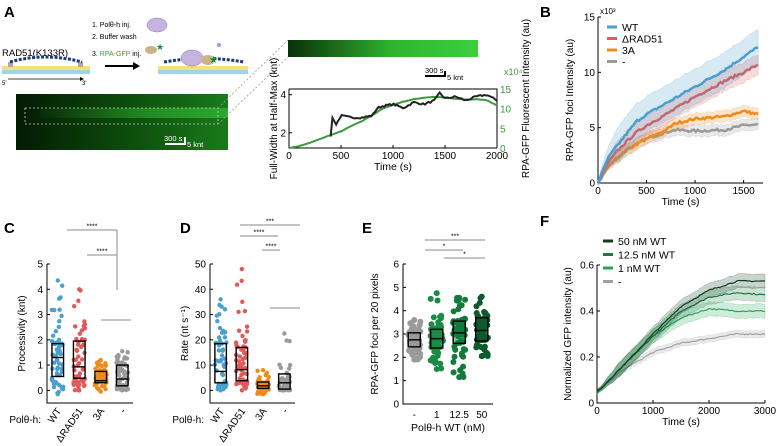 Image resolution: width=780 pixels, height=446 pixels. Describe the element at coordinates (639, 269) in the screenshot. I see `legend-label: 1 nM WT` at that location.